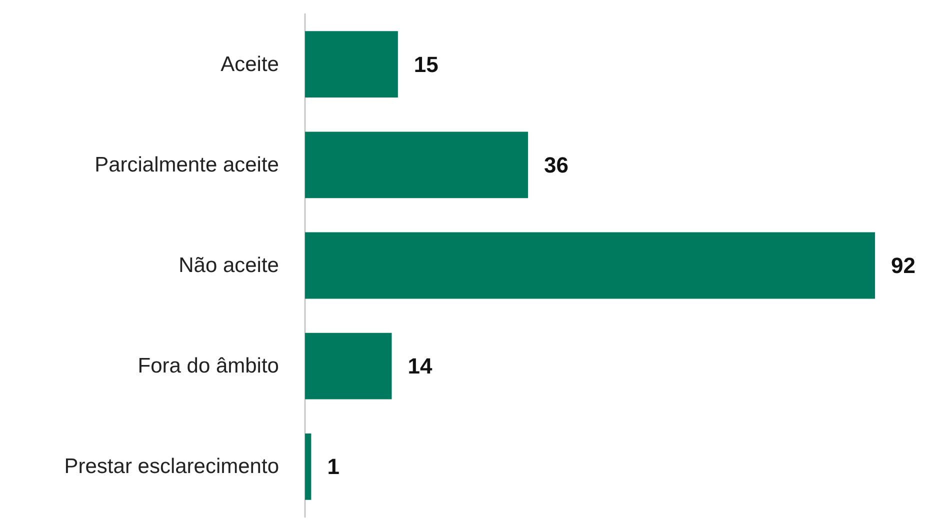  I want to click on y-tick-label: Parcialmente aceite, so click(186, 164).